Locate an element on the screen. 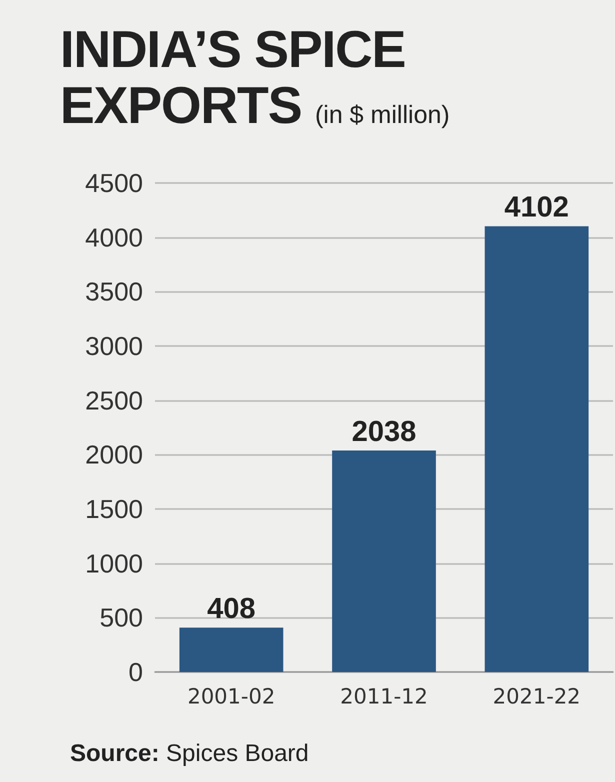 This screenshot has width=615, height=782. data-label: 4102 is located at coordinates (536, 208).